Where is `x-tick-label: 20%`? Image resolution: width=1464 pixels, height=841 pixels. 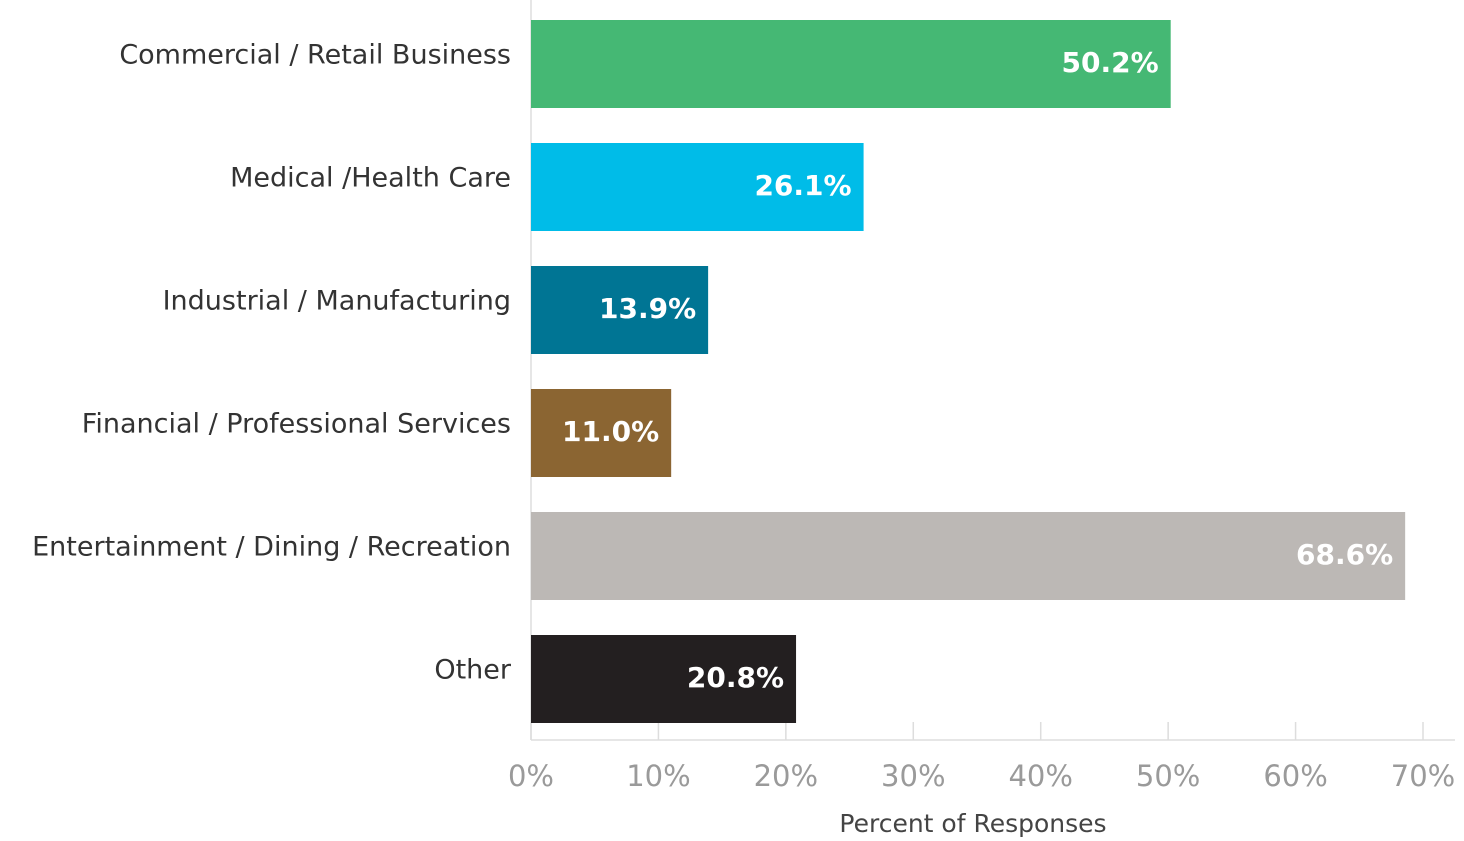
x-tick-label: 20% is located at coordinates (786, 776).